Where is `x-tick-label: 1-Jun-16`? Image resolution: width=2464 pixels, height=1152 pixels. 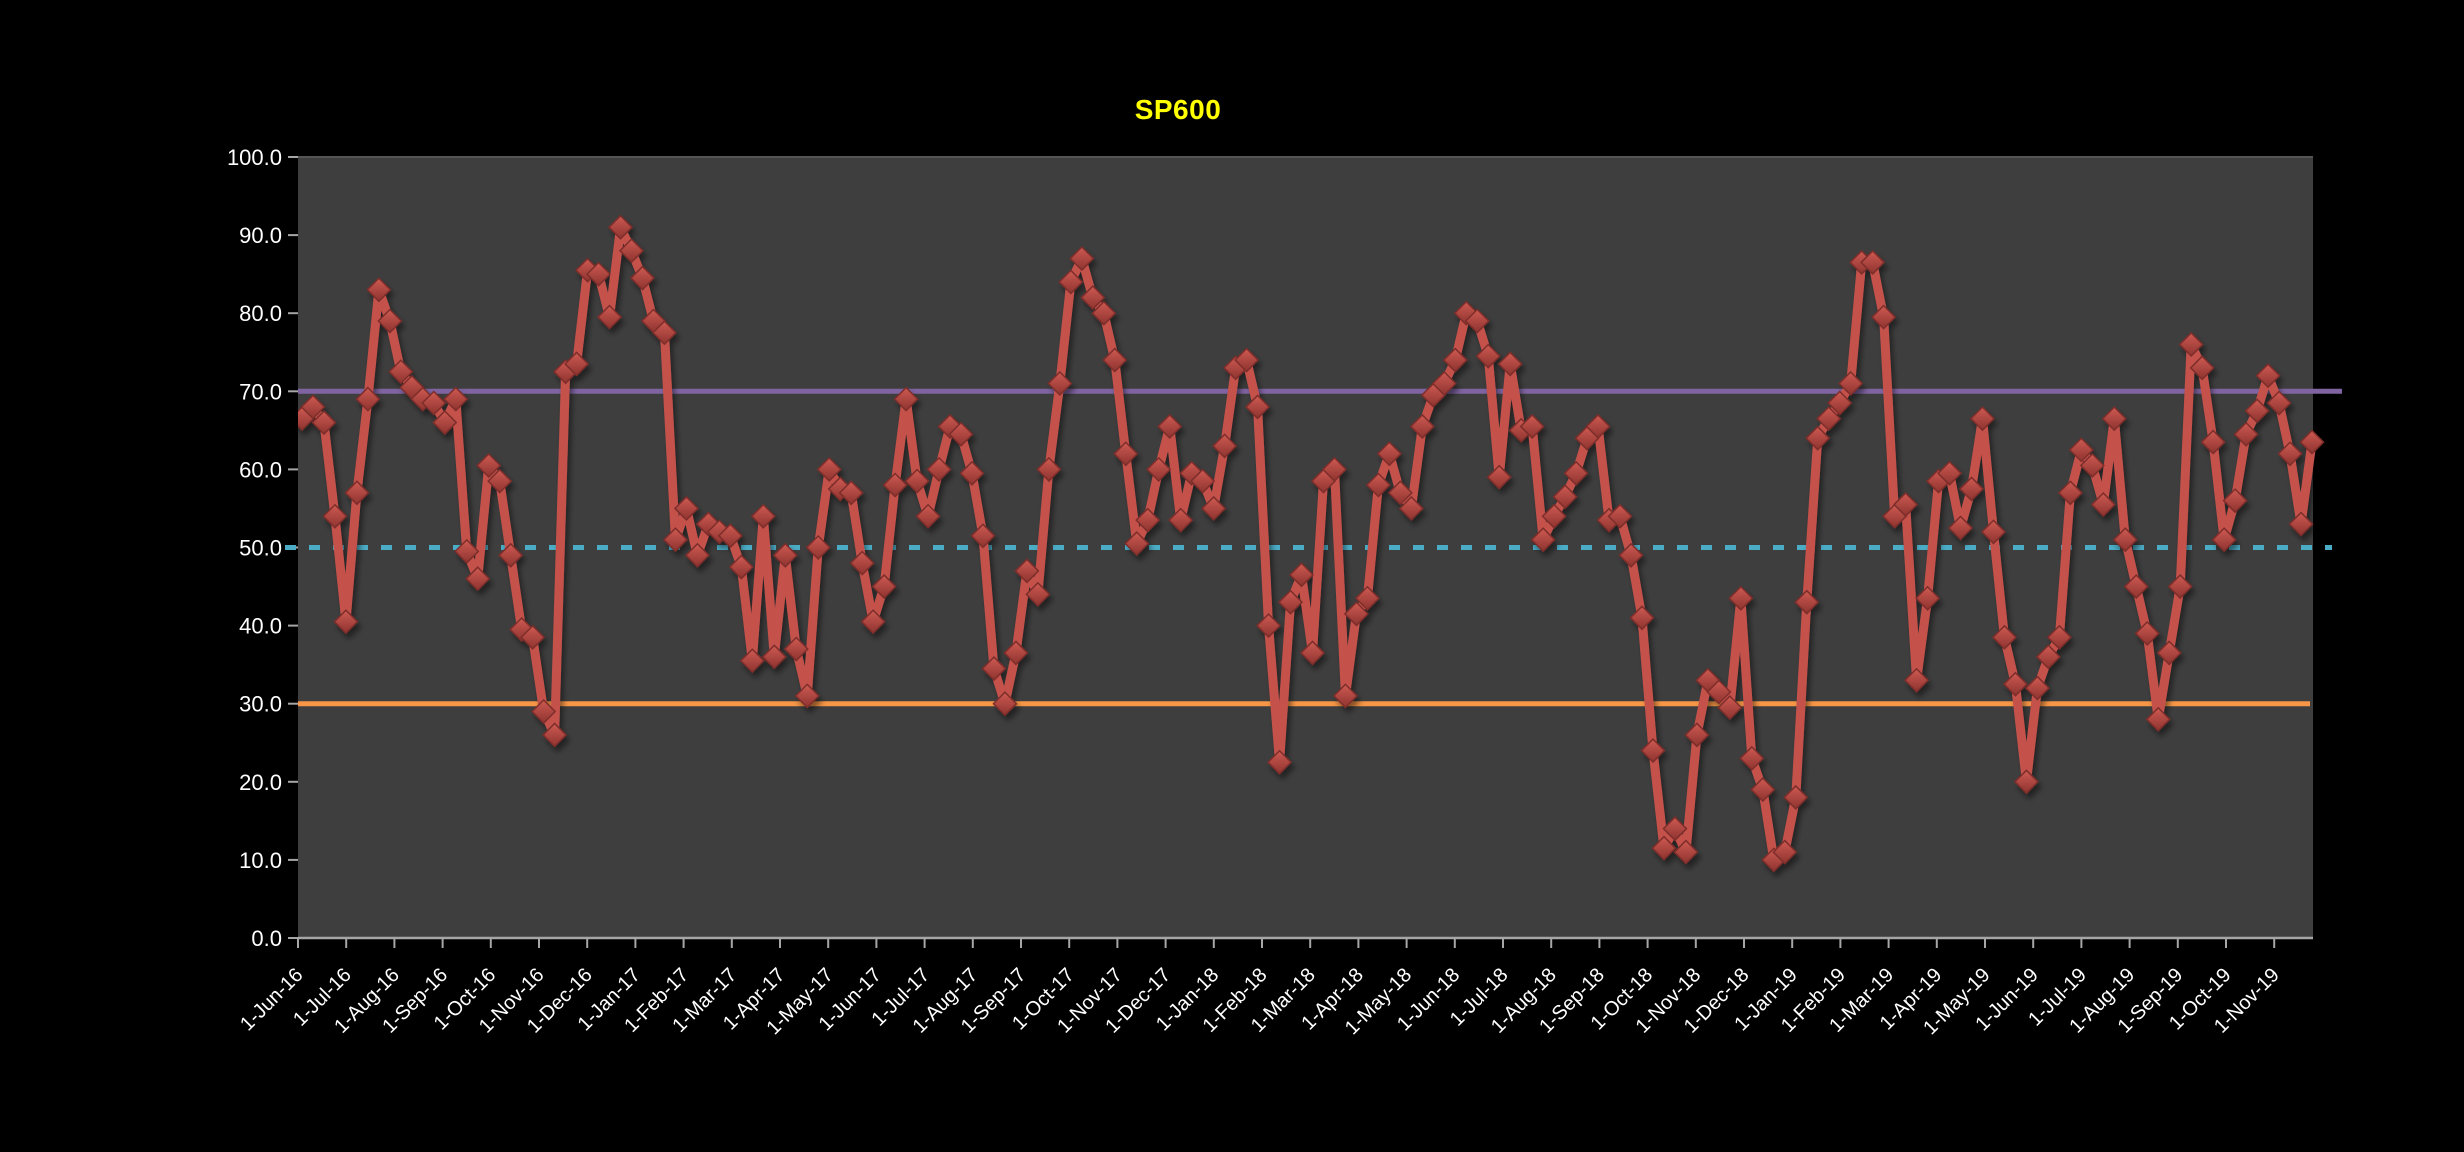
x-tick-label: 1-Jun-16 is located at coordinates (271, 999).